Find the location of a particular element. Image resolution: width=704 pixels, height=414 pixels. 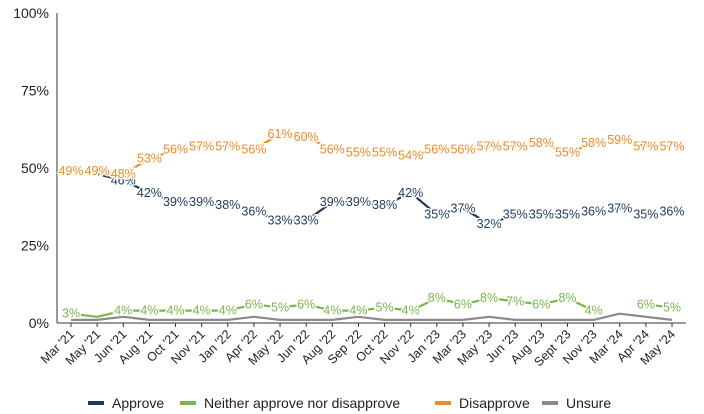

data-label: 59% is located at coordinates (619, 140).